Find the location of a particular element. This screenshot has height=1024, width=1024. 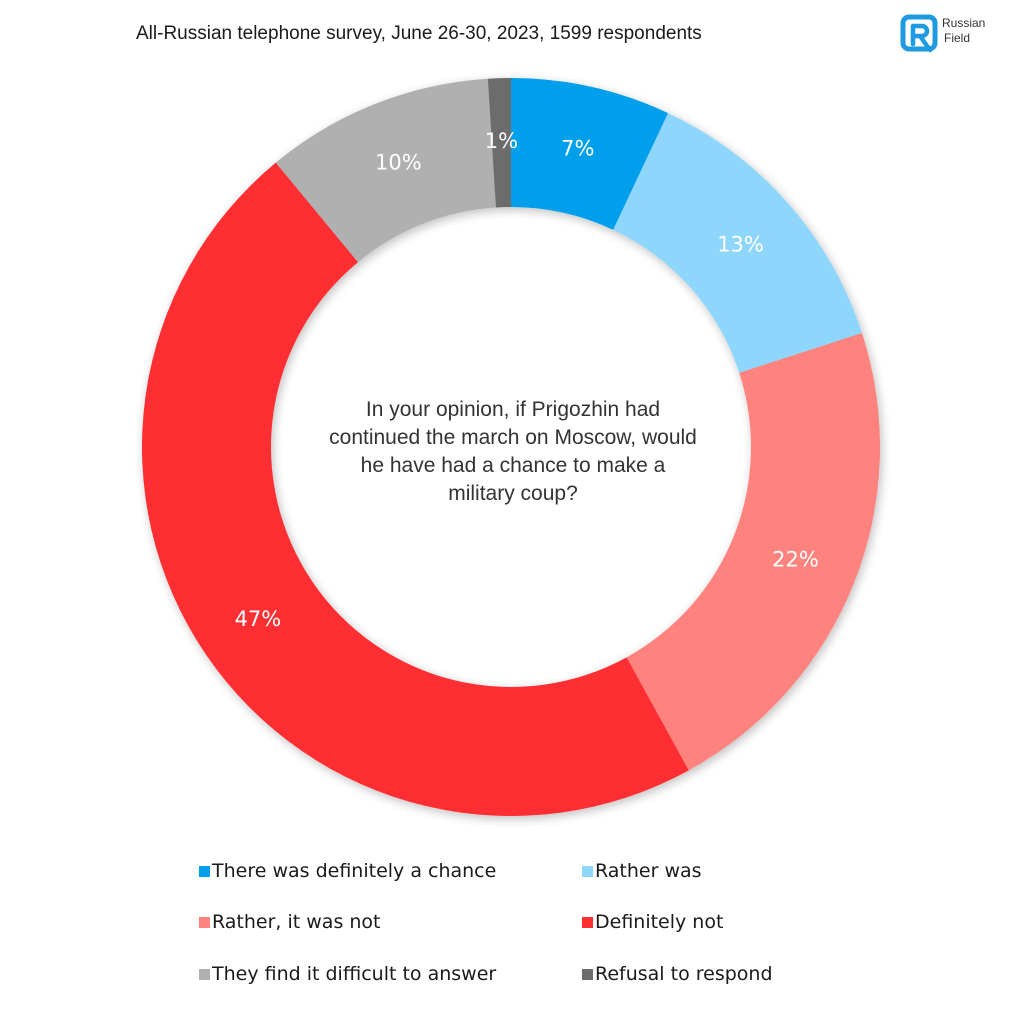

logo-text-line2: Field is located at coordinates (957, 38).